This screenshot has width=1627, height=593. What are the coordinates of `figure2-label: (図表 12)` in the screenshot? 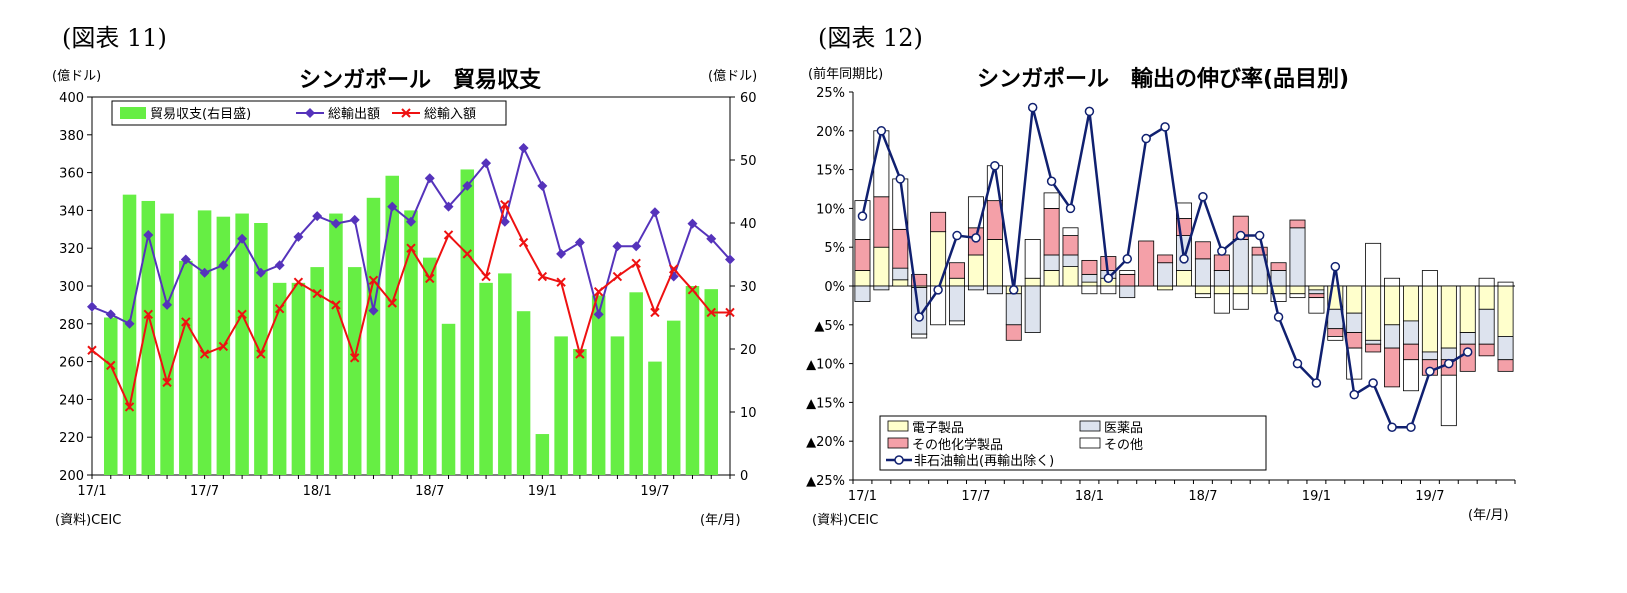 It's located at (870, 38).